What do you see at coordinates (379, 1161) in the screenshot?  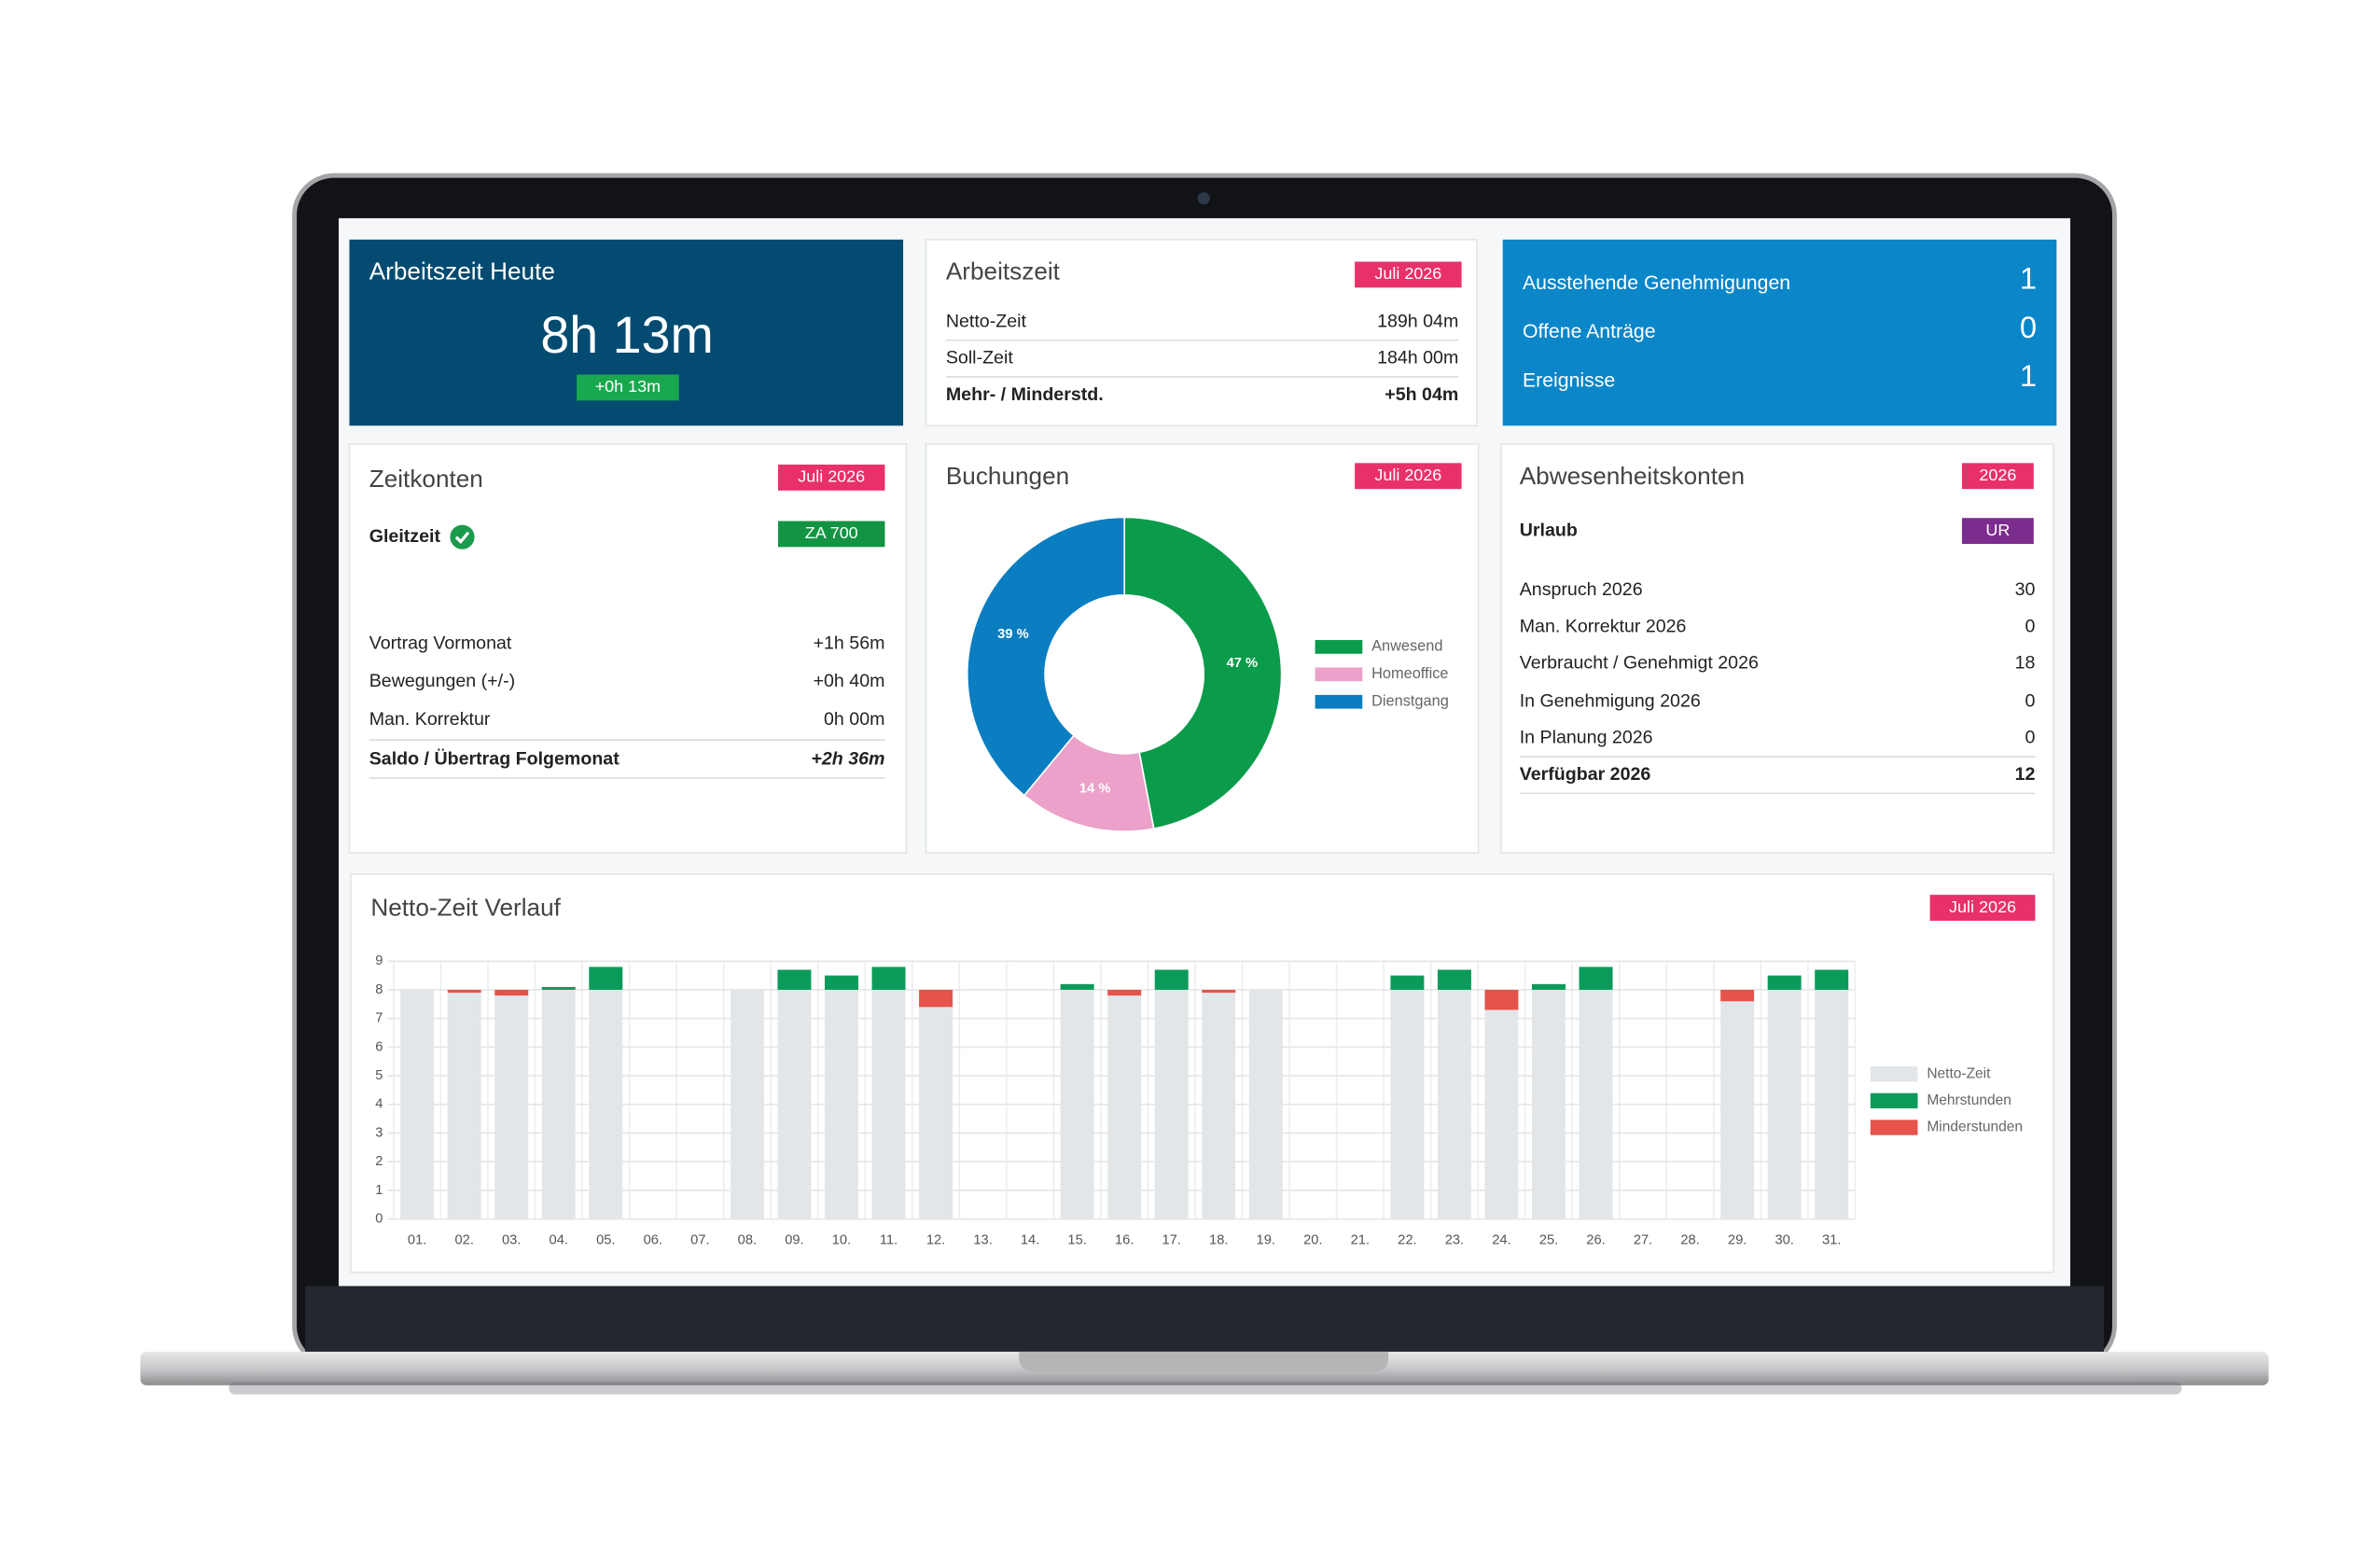 I see `y-tick-label: 2` at bounding box center [379, 1161].